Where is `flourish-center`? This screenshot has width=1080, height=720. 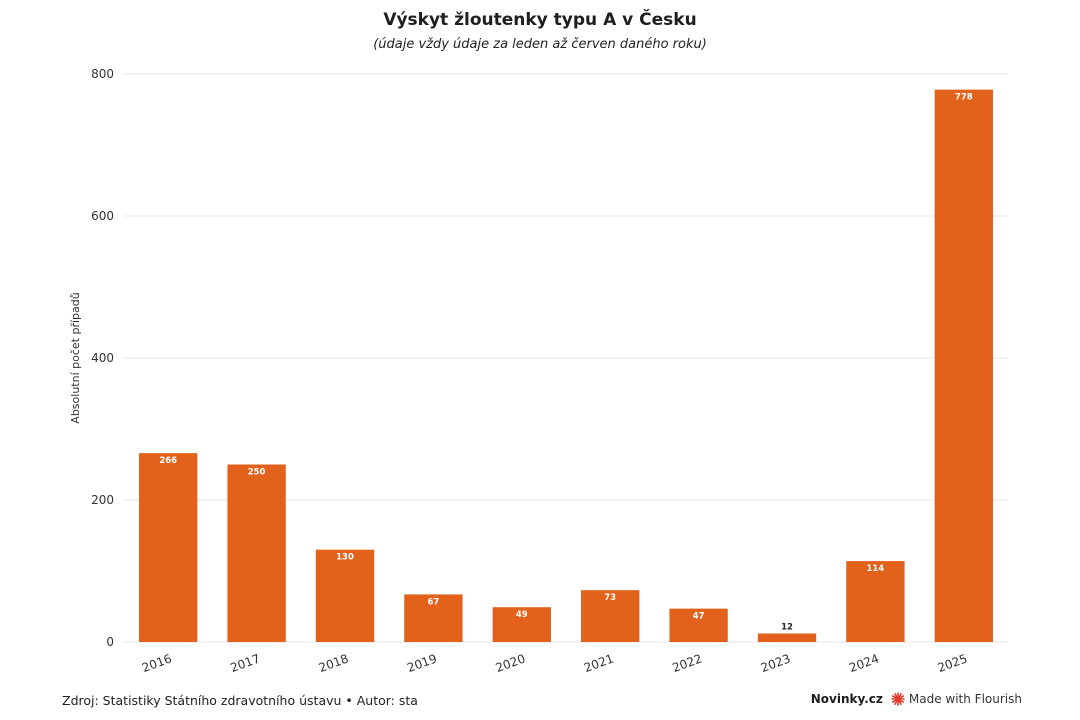 flourish-center is located at coordinates (898, 699).